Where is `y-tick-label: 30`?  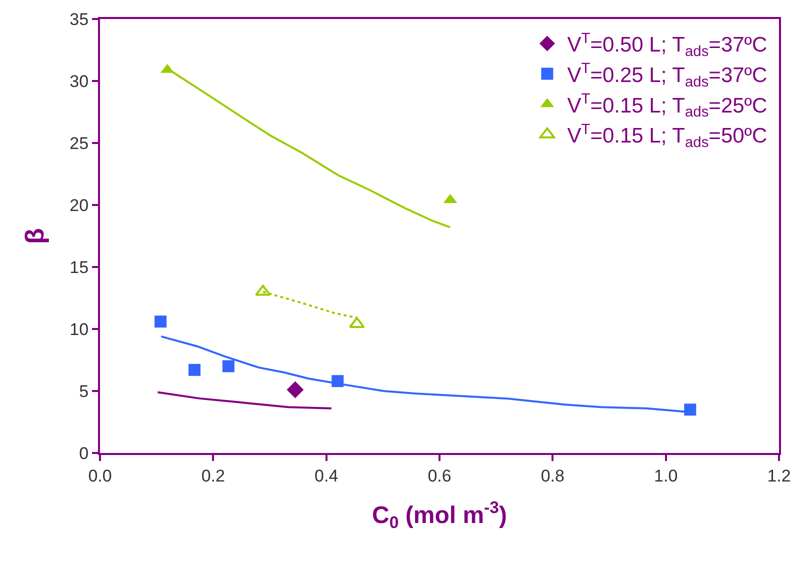 y-tick-label: 30 is located at coordinates (79, 81).